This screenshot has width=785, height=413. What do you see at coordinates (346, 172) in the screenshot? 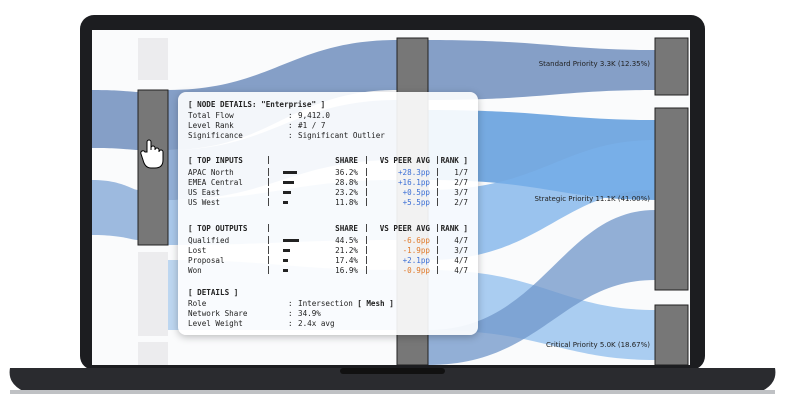
I see `table-cell: 36.2%` at bounding box center [346, 172].